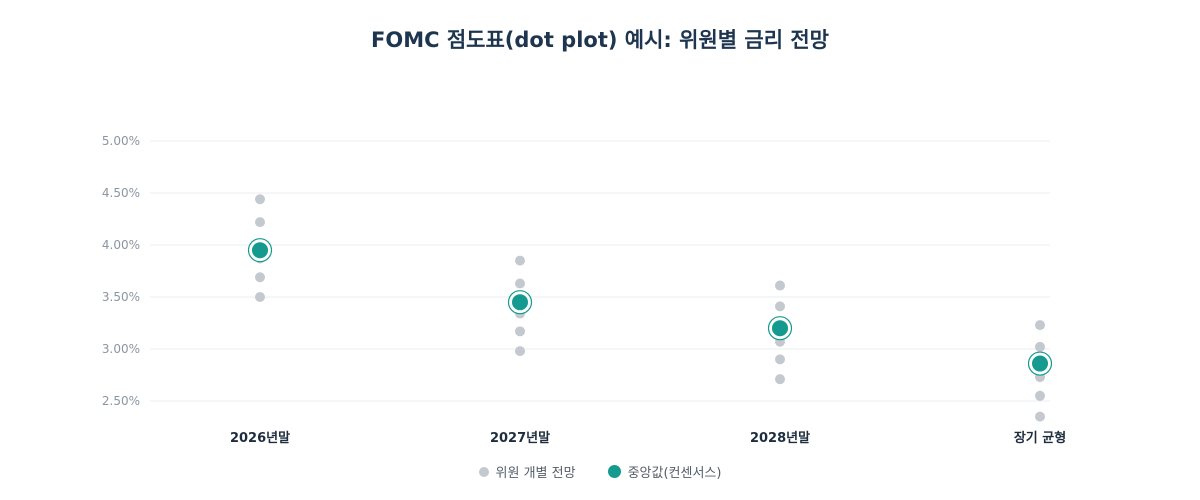 Image resolution: width=1200 pixels, height=500 pixels. What do you see at coordinates (121, 193) in the screenshot?
I see `y-tick-label: 4.50%` at bounding box center [121, 193].